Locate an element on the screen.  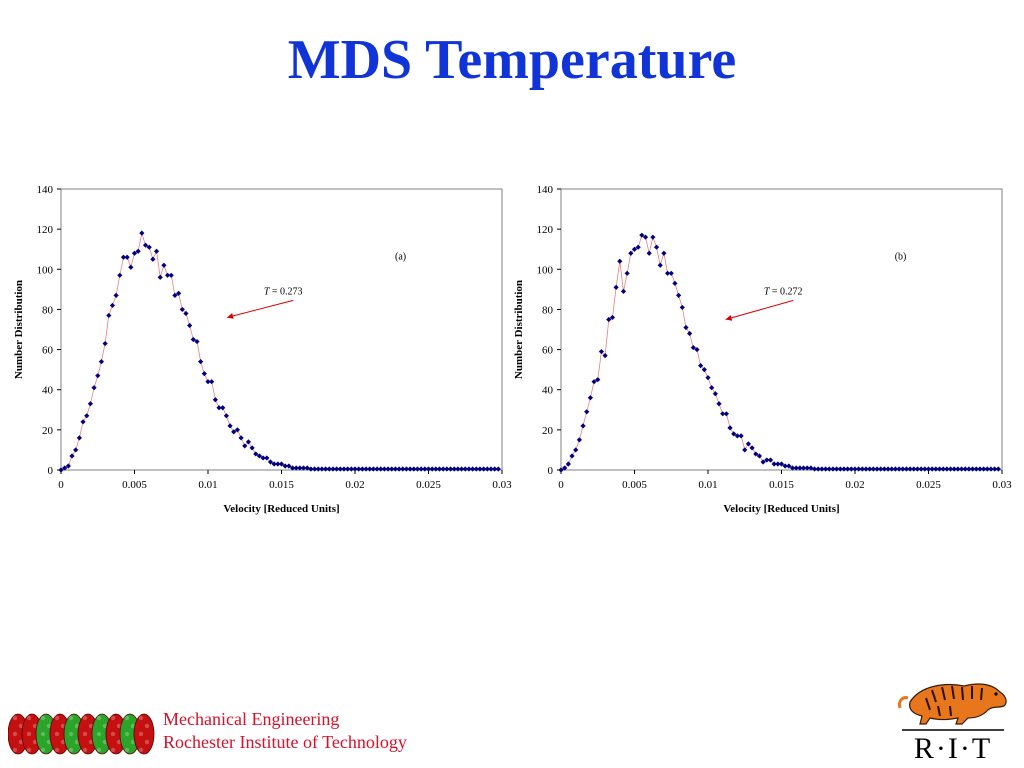
panel-label: (a) is located at coordinates (400, 256).